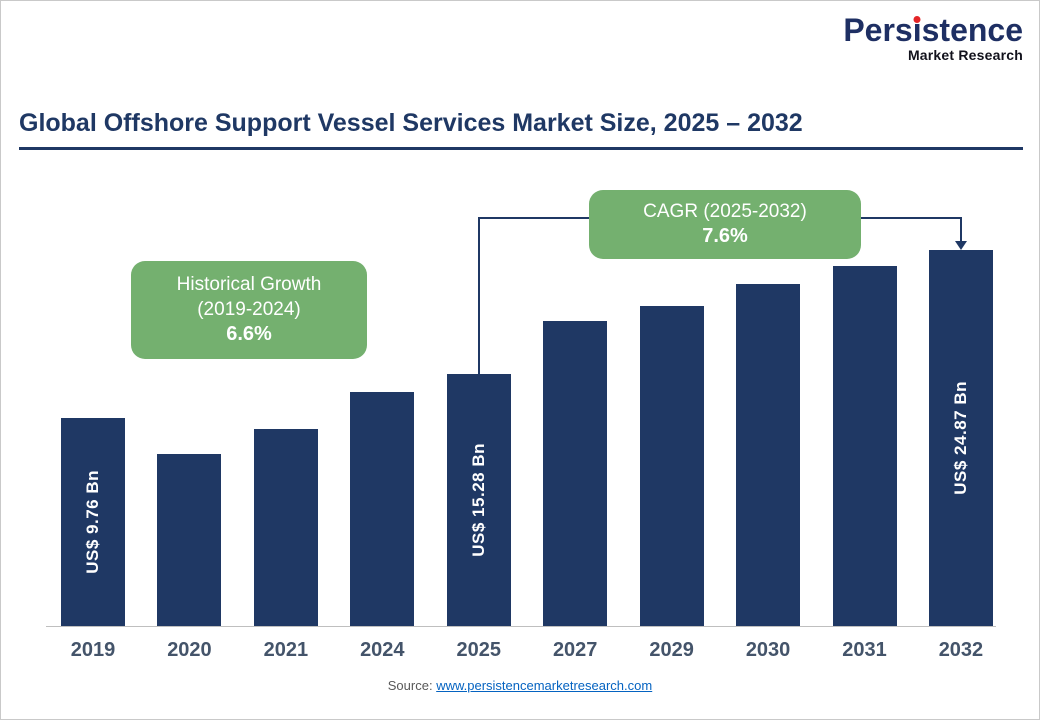 This screenshot has height=720, width=1040. What do you see at coordinates (768, 455) in the screenshot?
I see `bar-2030` at bounding box center [768, 455].